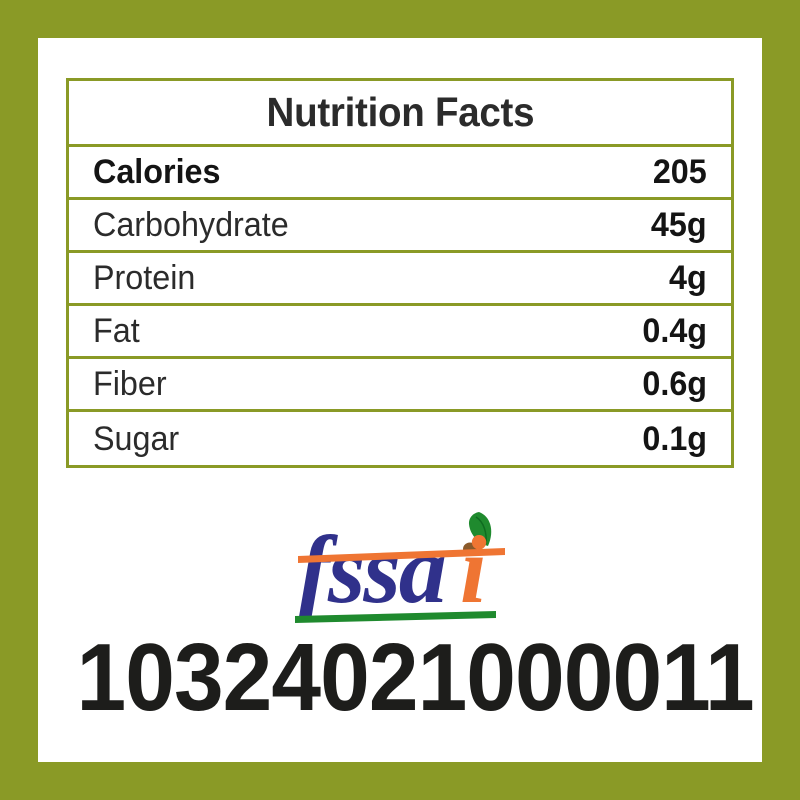 This screenshot has height=800, width=800. I want to click on green-leaf-vein-icon, so click(481, 530).